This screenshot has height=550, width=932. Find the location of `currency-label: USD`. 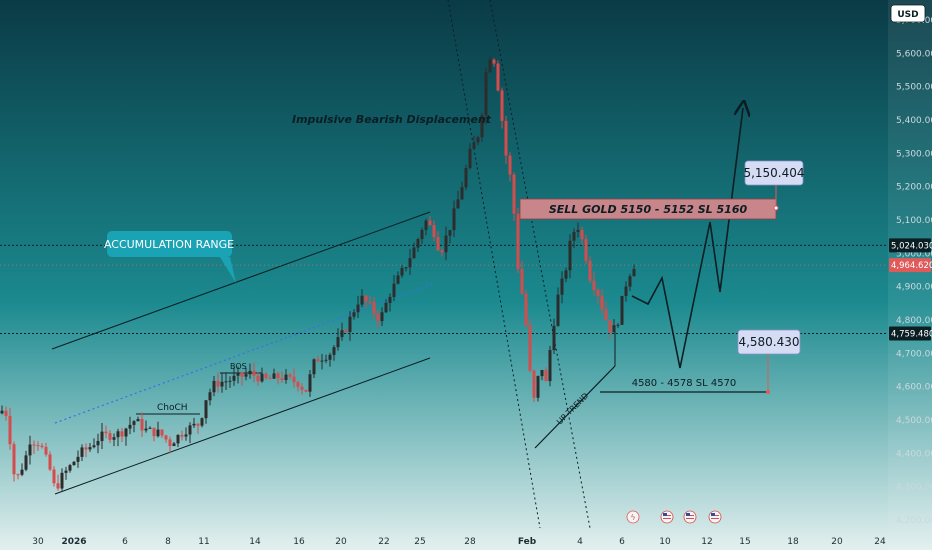

currency-label: USD is located at coordinates (907, 15).